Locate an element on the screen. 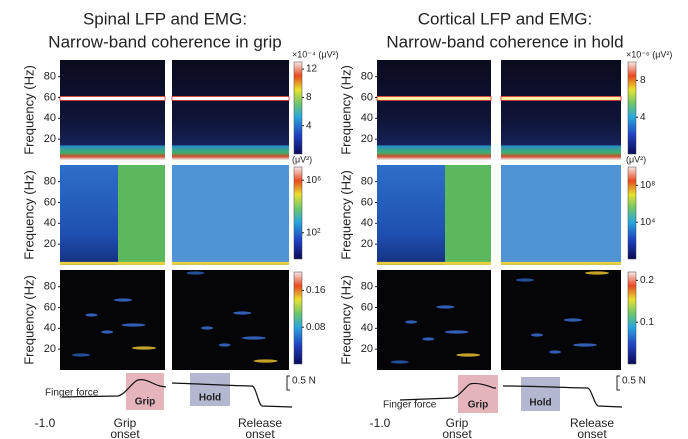 The height and width of the screenshot is (439, 688). colorbar-unit: ×10⁻⁶ (μV²) is located at coordinates (649, 54).